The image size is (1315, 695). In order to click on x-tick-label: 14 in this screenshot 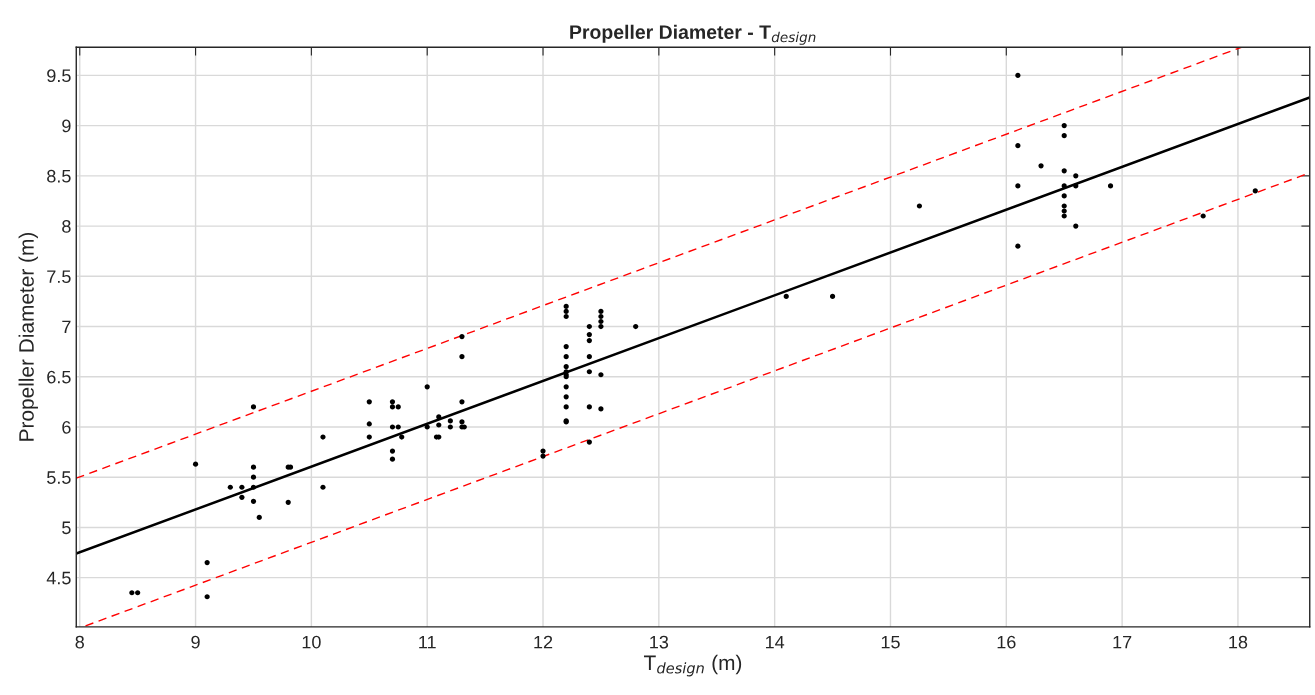, I will do `click(775, 642)`.